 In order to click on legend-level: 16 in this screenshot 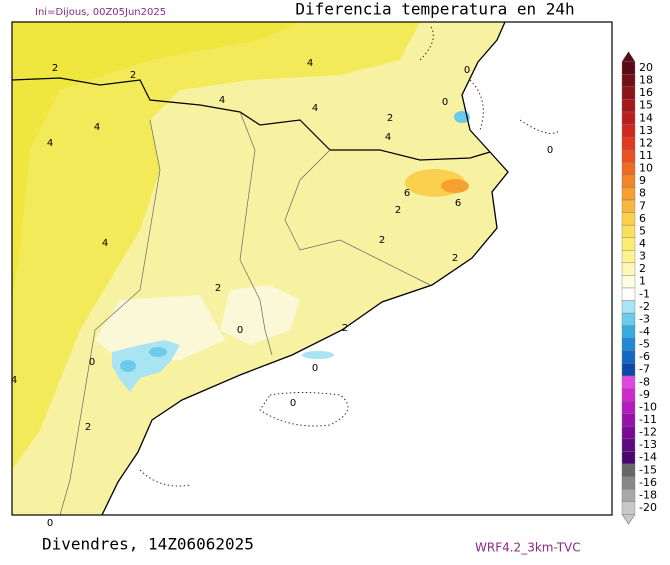, I will do `click(646, 92)`.